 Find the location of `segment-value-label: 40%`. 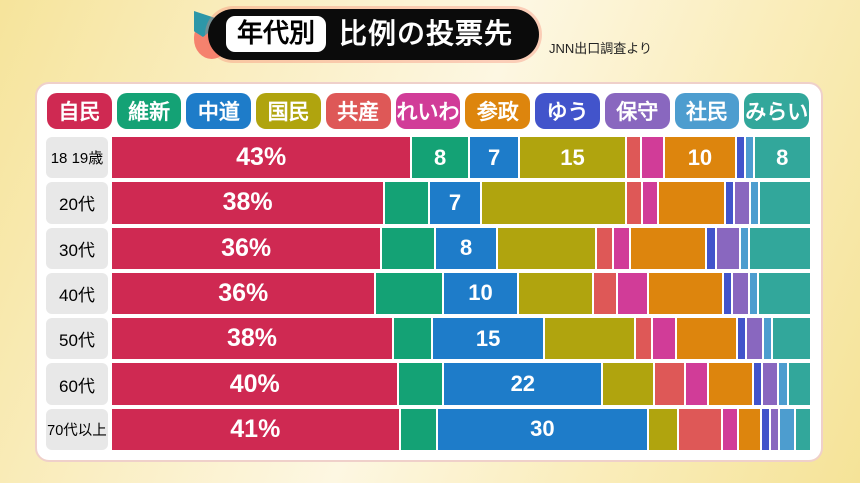

segment-value-label: 40% is located at coordinates (254, 383).